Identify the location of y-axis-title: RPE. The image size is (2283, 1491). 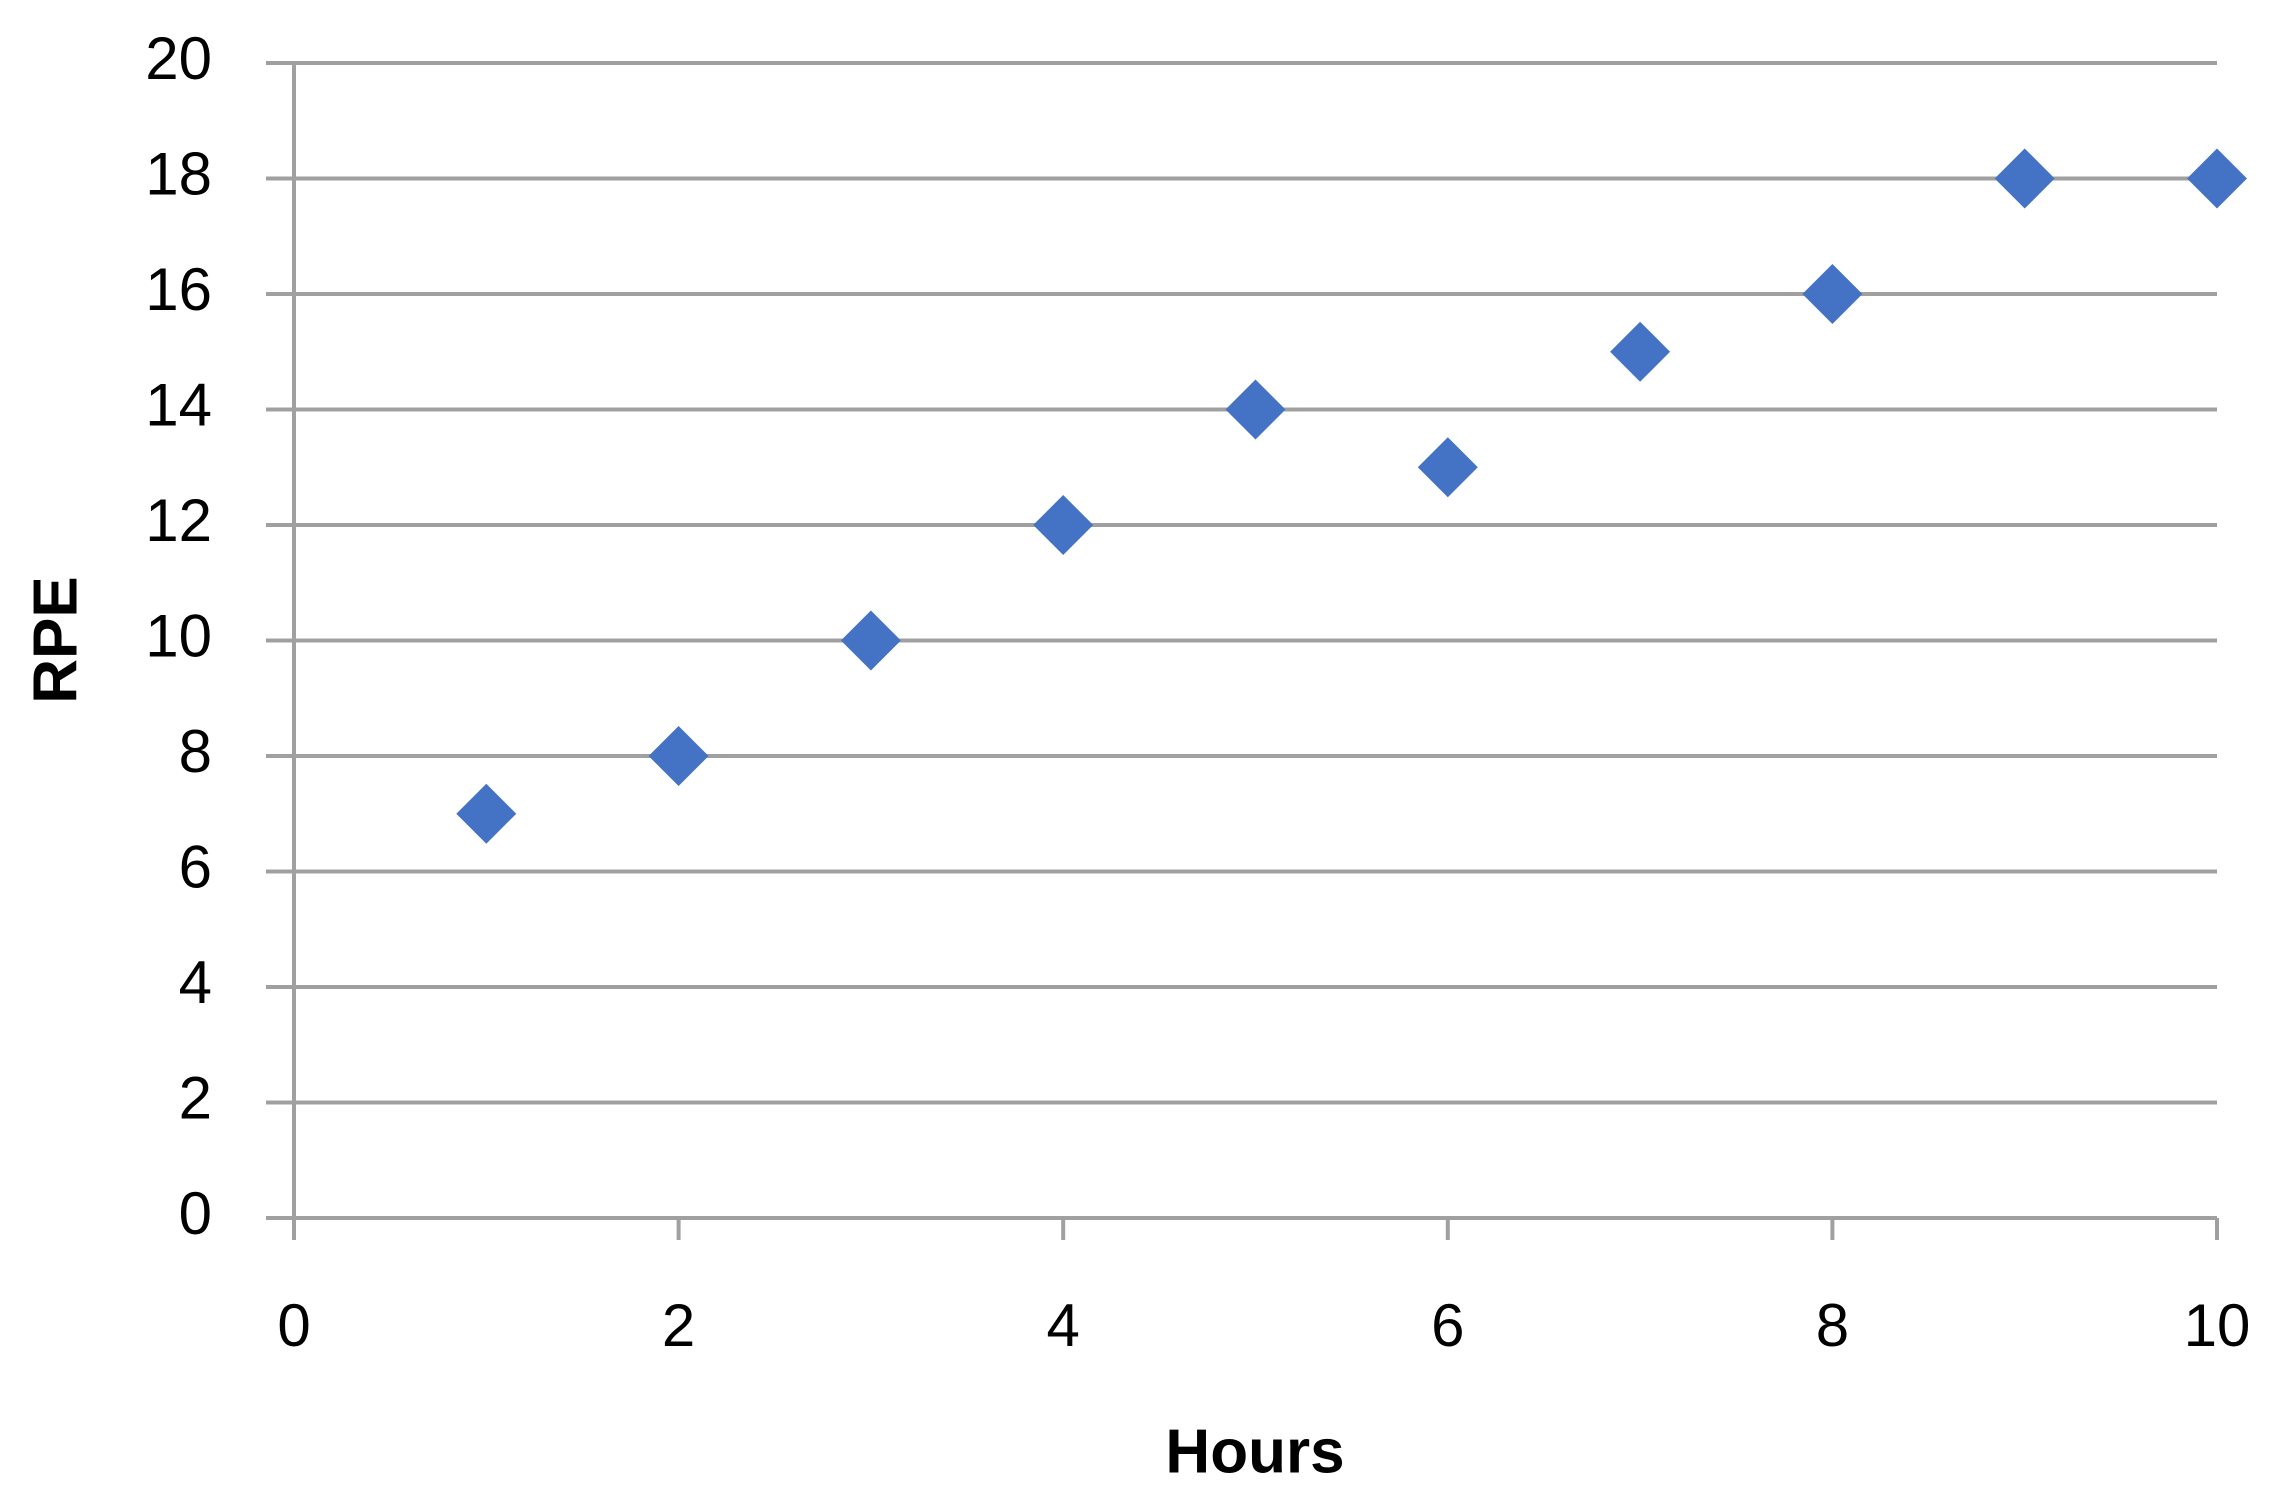
(55, 639).